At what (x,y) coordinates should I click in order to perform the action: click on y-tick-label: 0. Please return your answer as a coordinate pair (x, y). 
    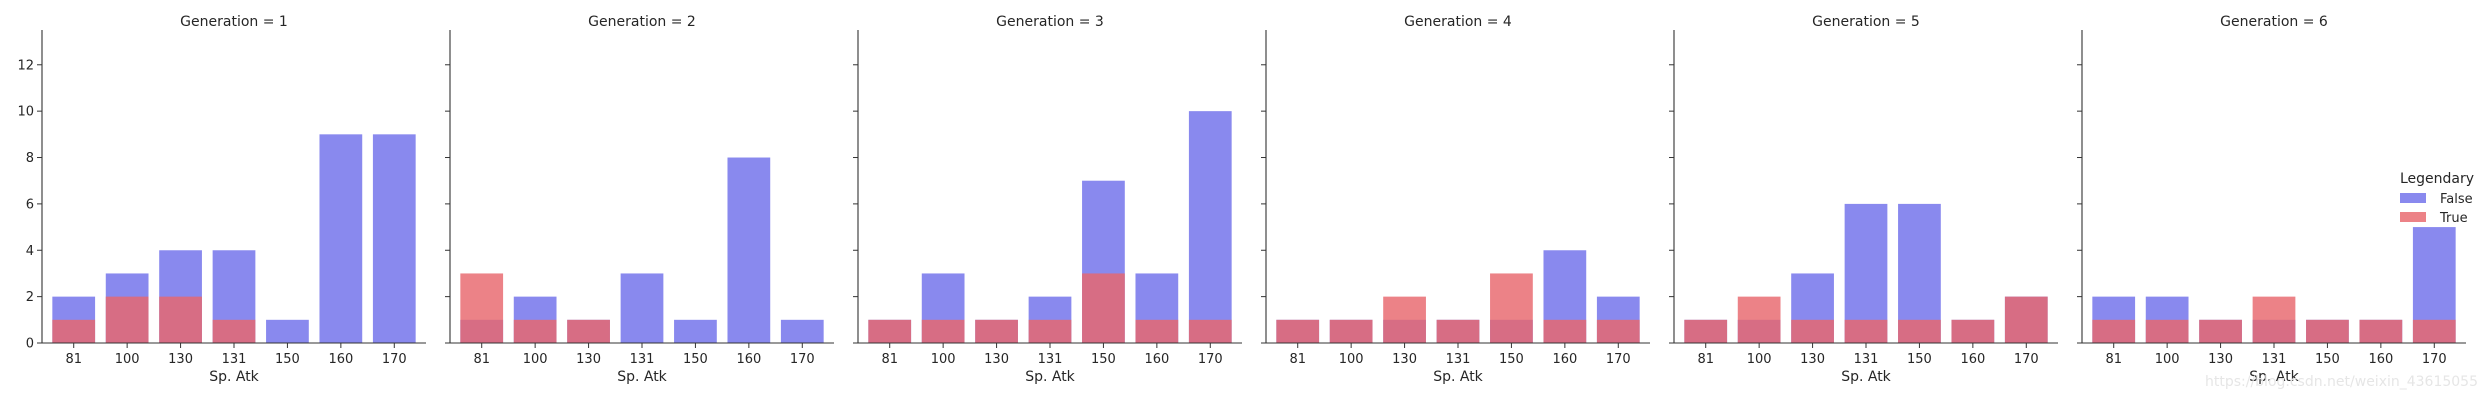
    Looking at the image, I should click on (30, 344).